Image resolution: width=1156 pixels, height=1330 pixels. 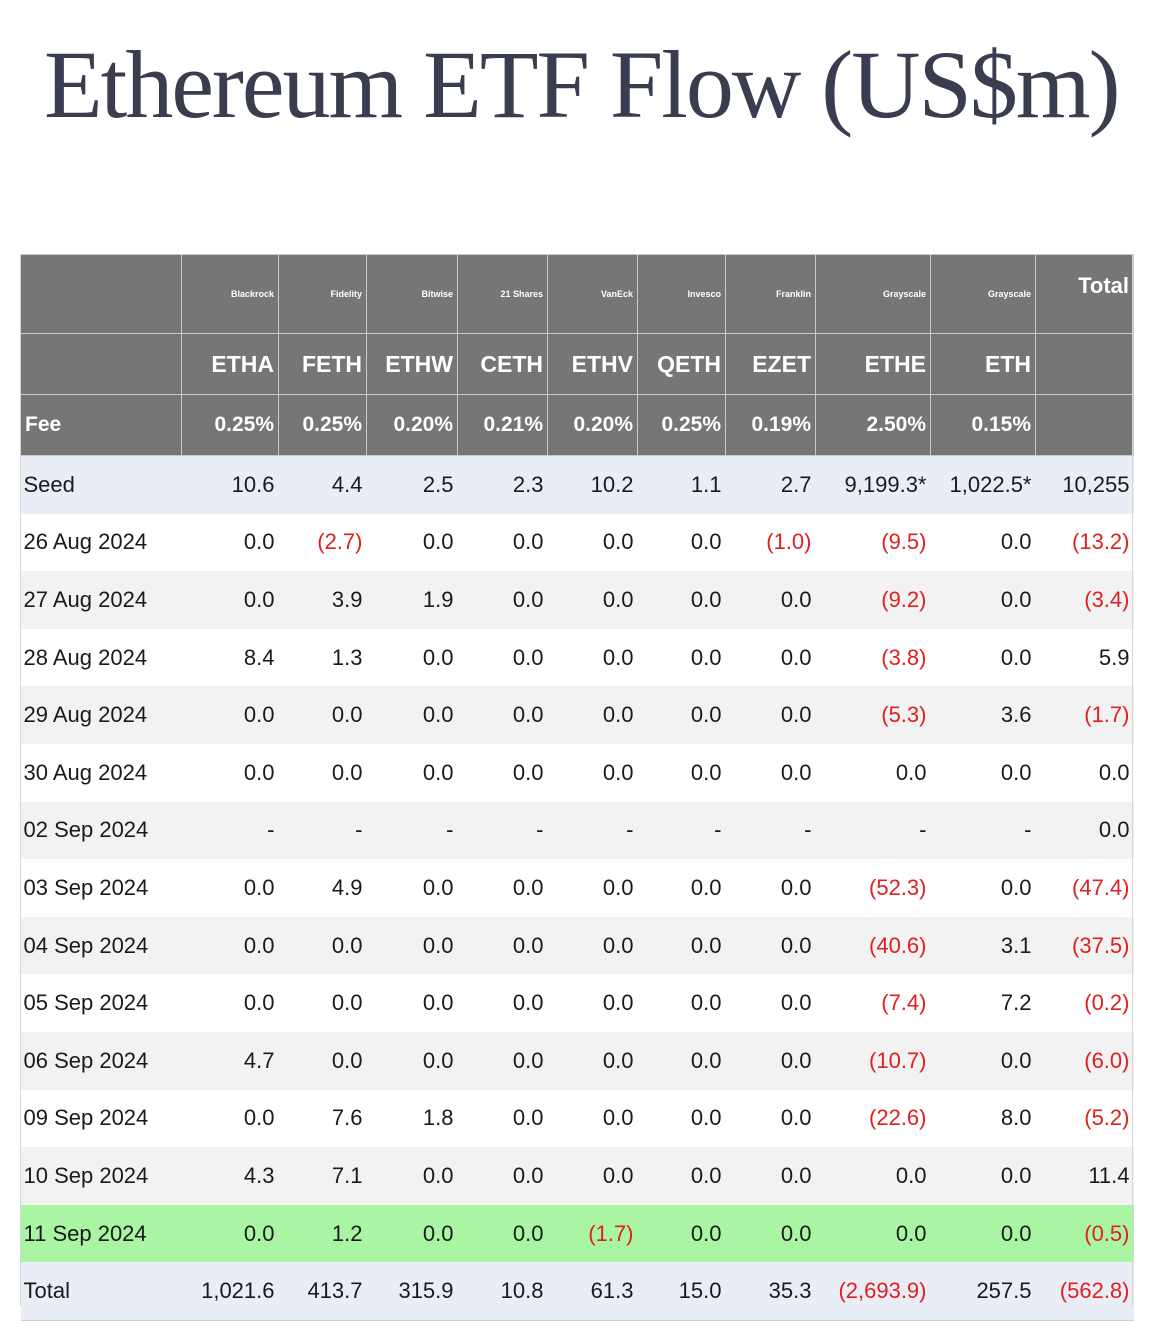 What do you see at coordinates (873, 542) in the screenshot?
I see `flow-cell: (9.5)` at bounding box center [873, 542].